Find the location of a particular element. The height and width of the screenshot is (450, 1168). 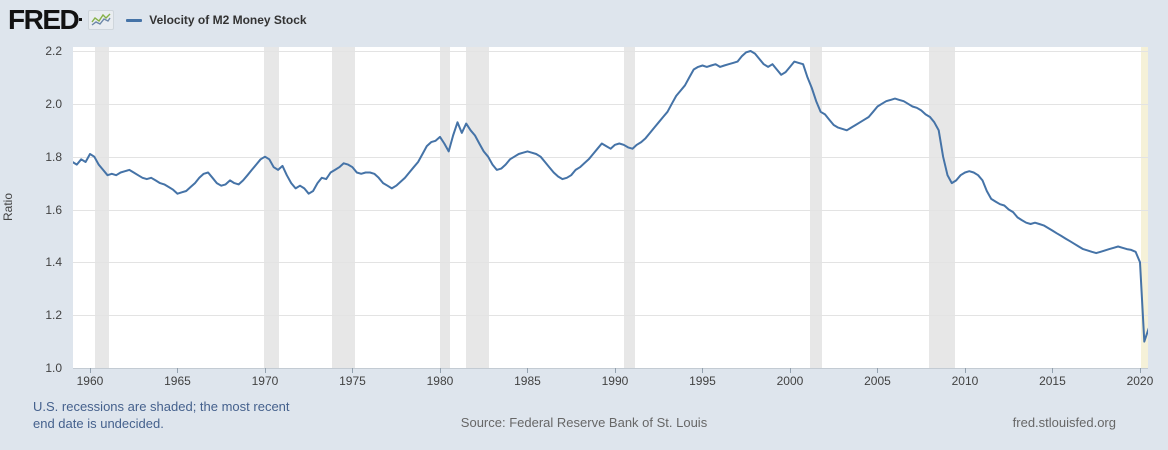

fred-logo: FRED is located at coordinates (44, 19).